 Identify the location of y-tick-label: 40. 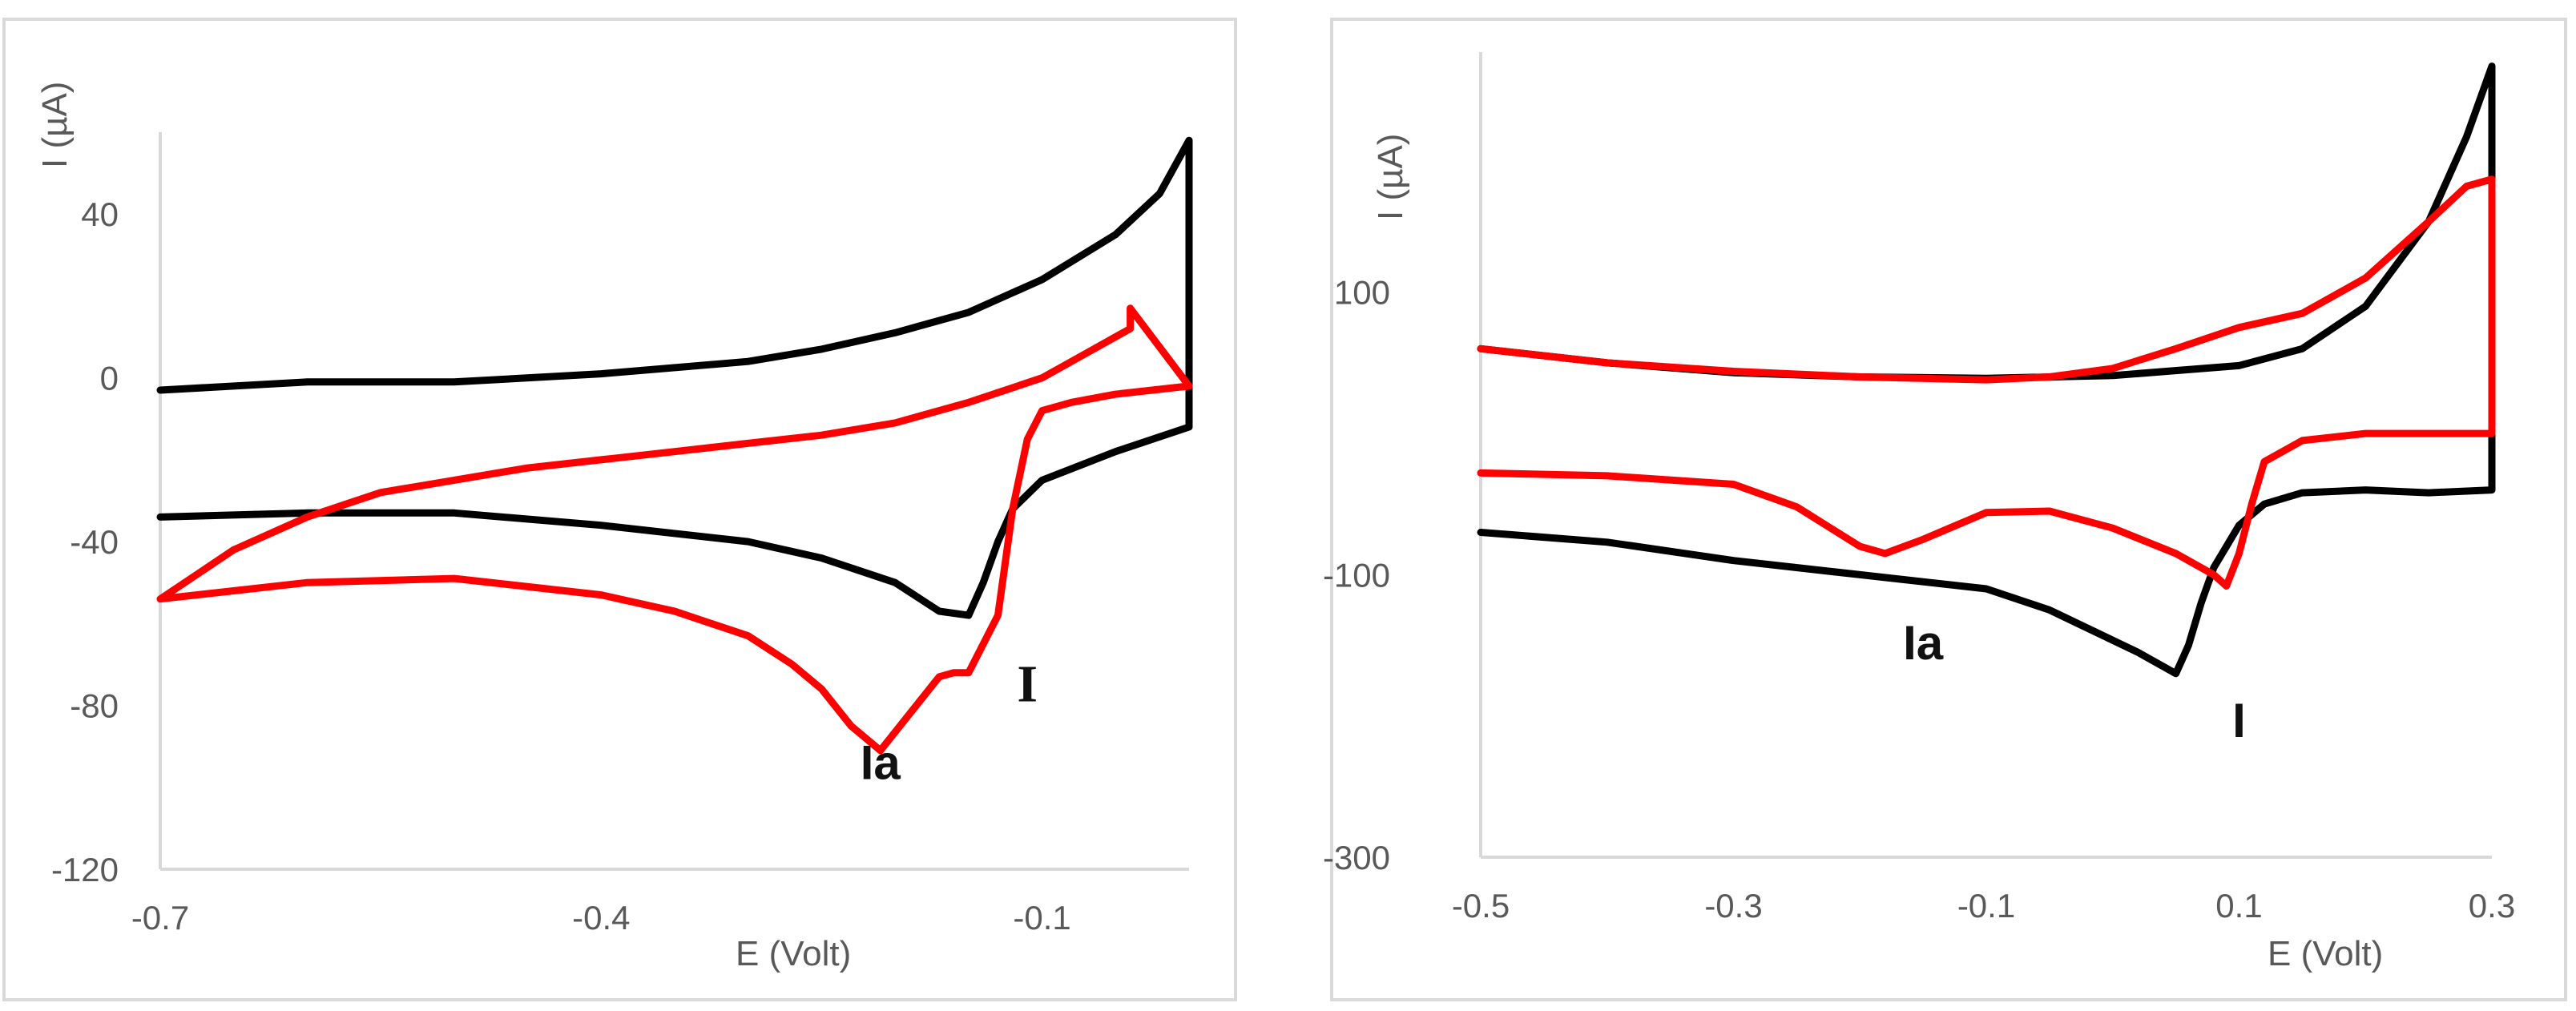
(100, 214).